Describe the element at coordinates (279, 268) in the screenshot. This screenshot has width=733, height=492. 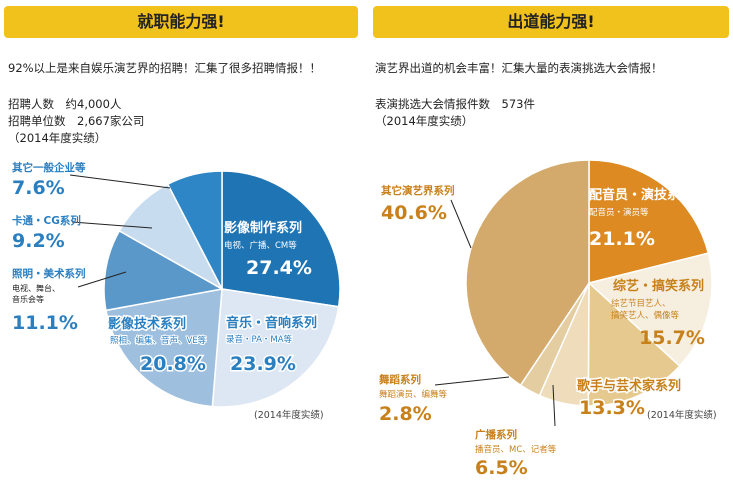
I see `slice-value-video: 27.4%` at that location.